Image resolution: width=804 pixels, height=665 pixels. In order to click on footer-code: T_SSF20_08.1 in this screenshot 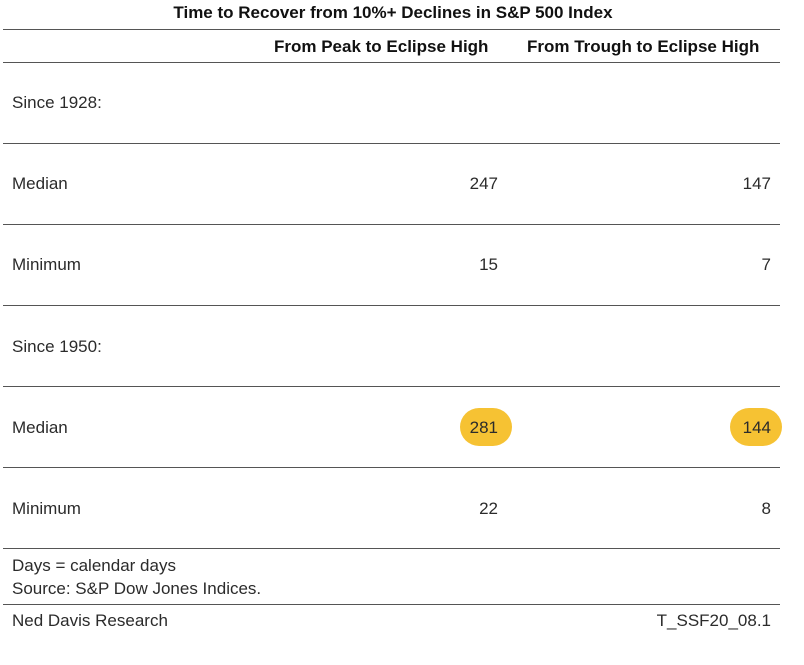, I will do `click(713, 620)`.